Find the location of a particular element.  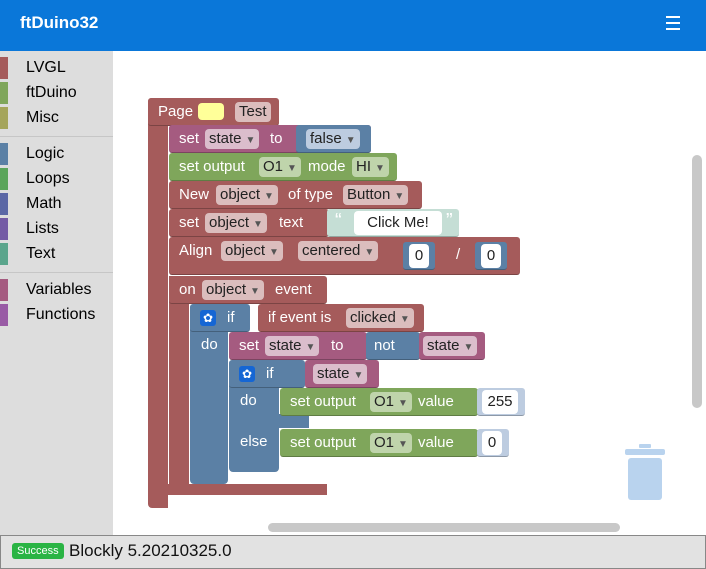

if-block: ✿ if is located at coordinates (220, 318).